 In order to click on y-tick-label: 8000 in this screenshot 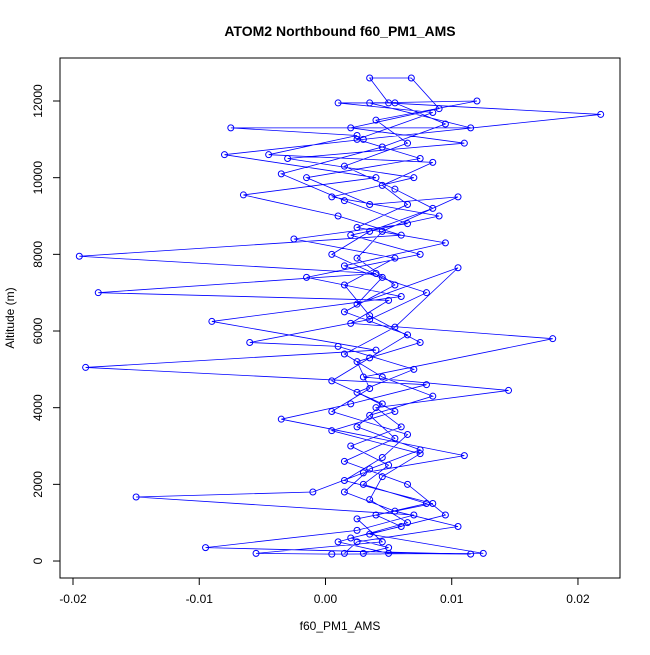, I will do `click(38, 254)`.